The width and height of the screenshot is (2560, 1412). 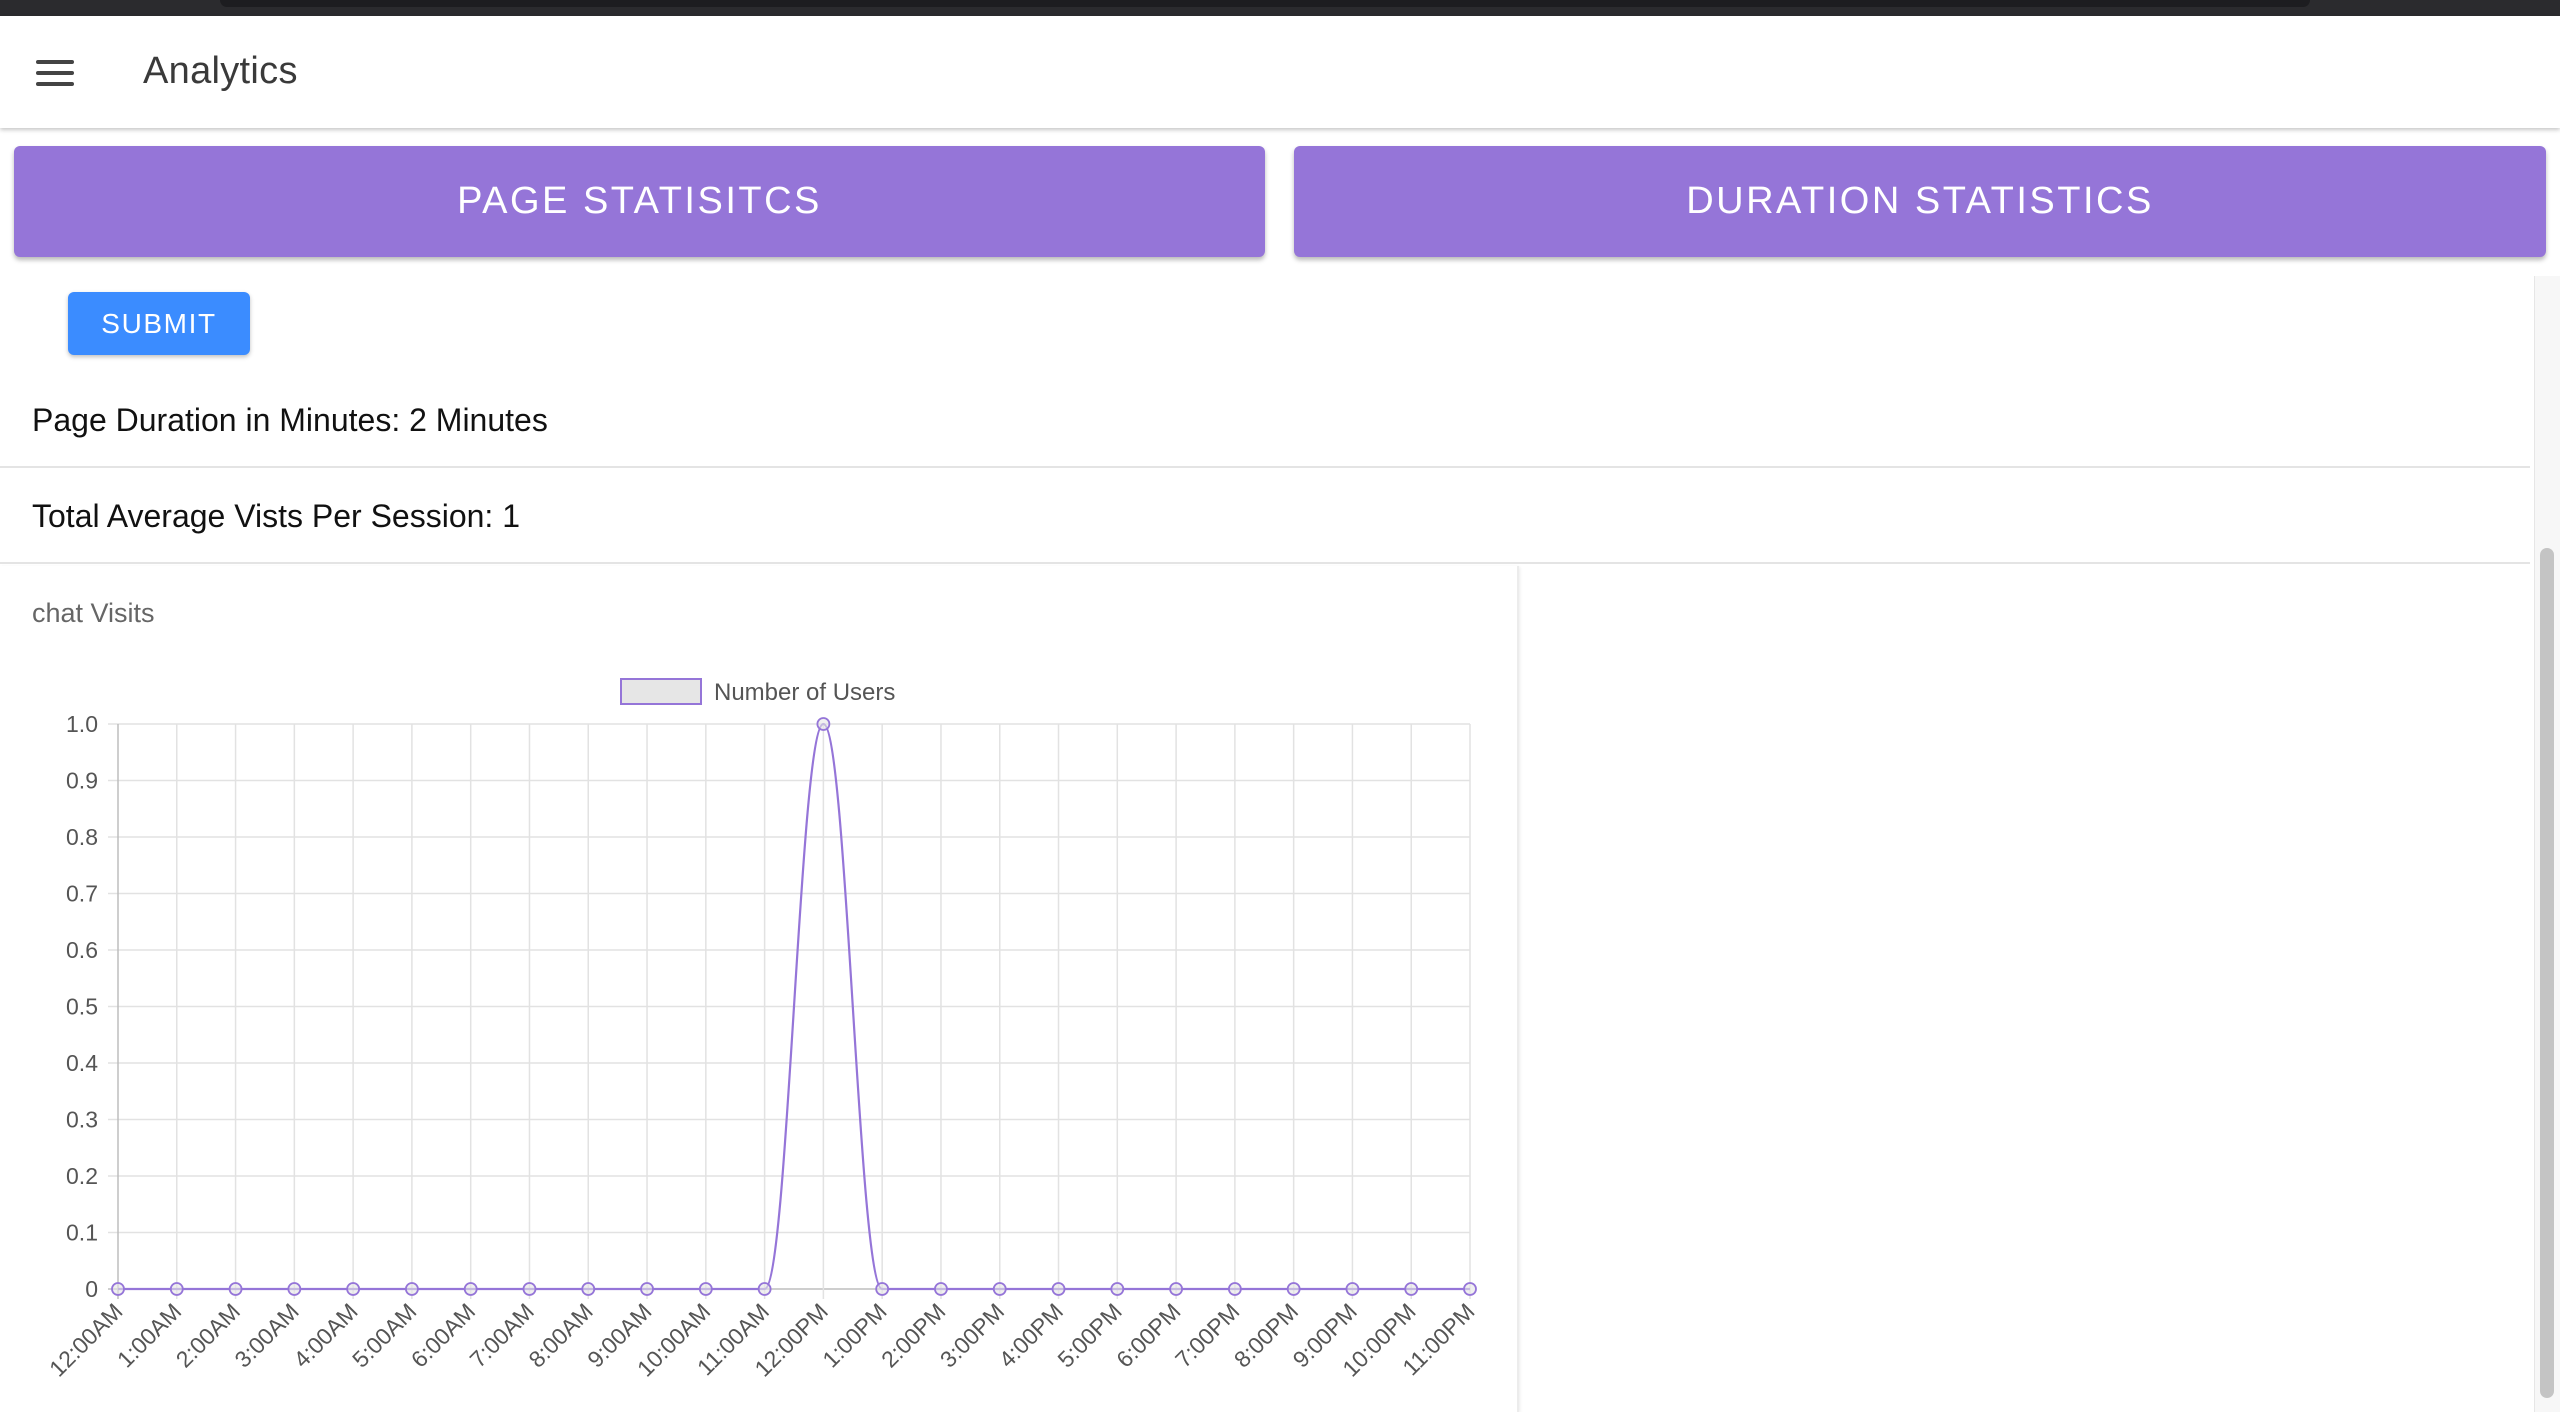 What do you see at coordinates (560, 1335) in the screenshot?
I see `x-tick-label: 8:00AM` at bounding box center [560, 1335].